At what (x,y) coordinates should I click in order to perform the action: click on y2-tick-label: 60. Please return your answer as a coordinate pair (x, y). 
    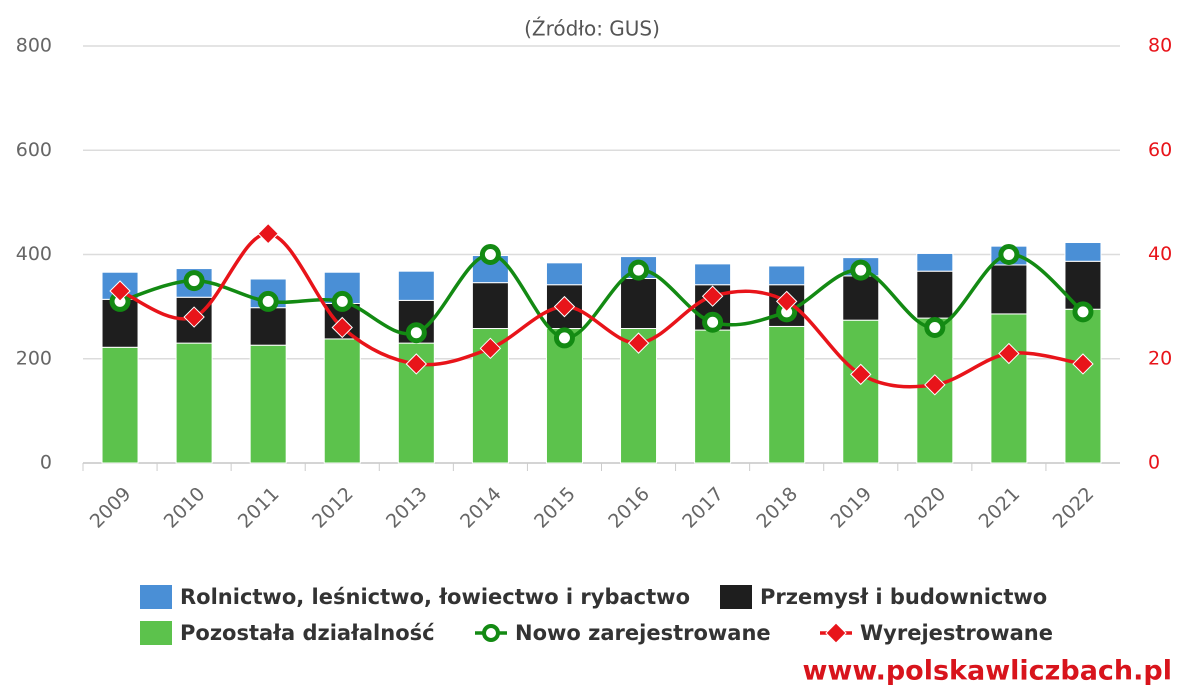
    Looking at the image, I should click on (1160, 150).